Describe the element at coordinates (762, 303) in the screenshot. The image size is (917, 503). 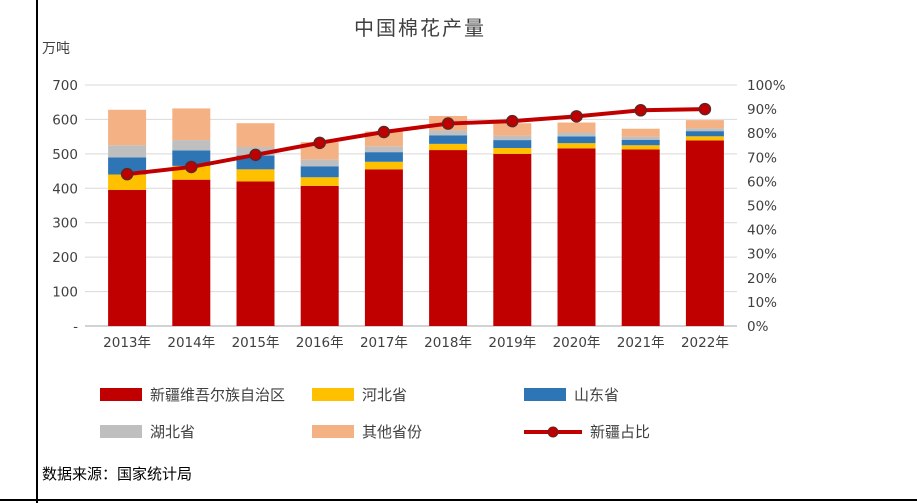
I see `y-right-tick-label: 10%` at that location.